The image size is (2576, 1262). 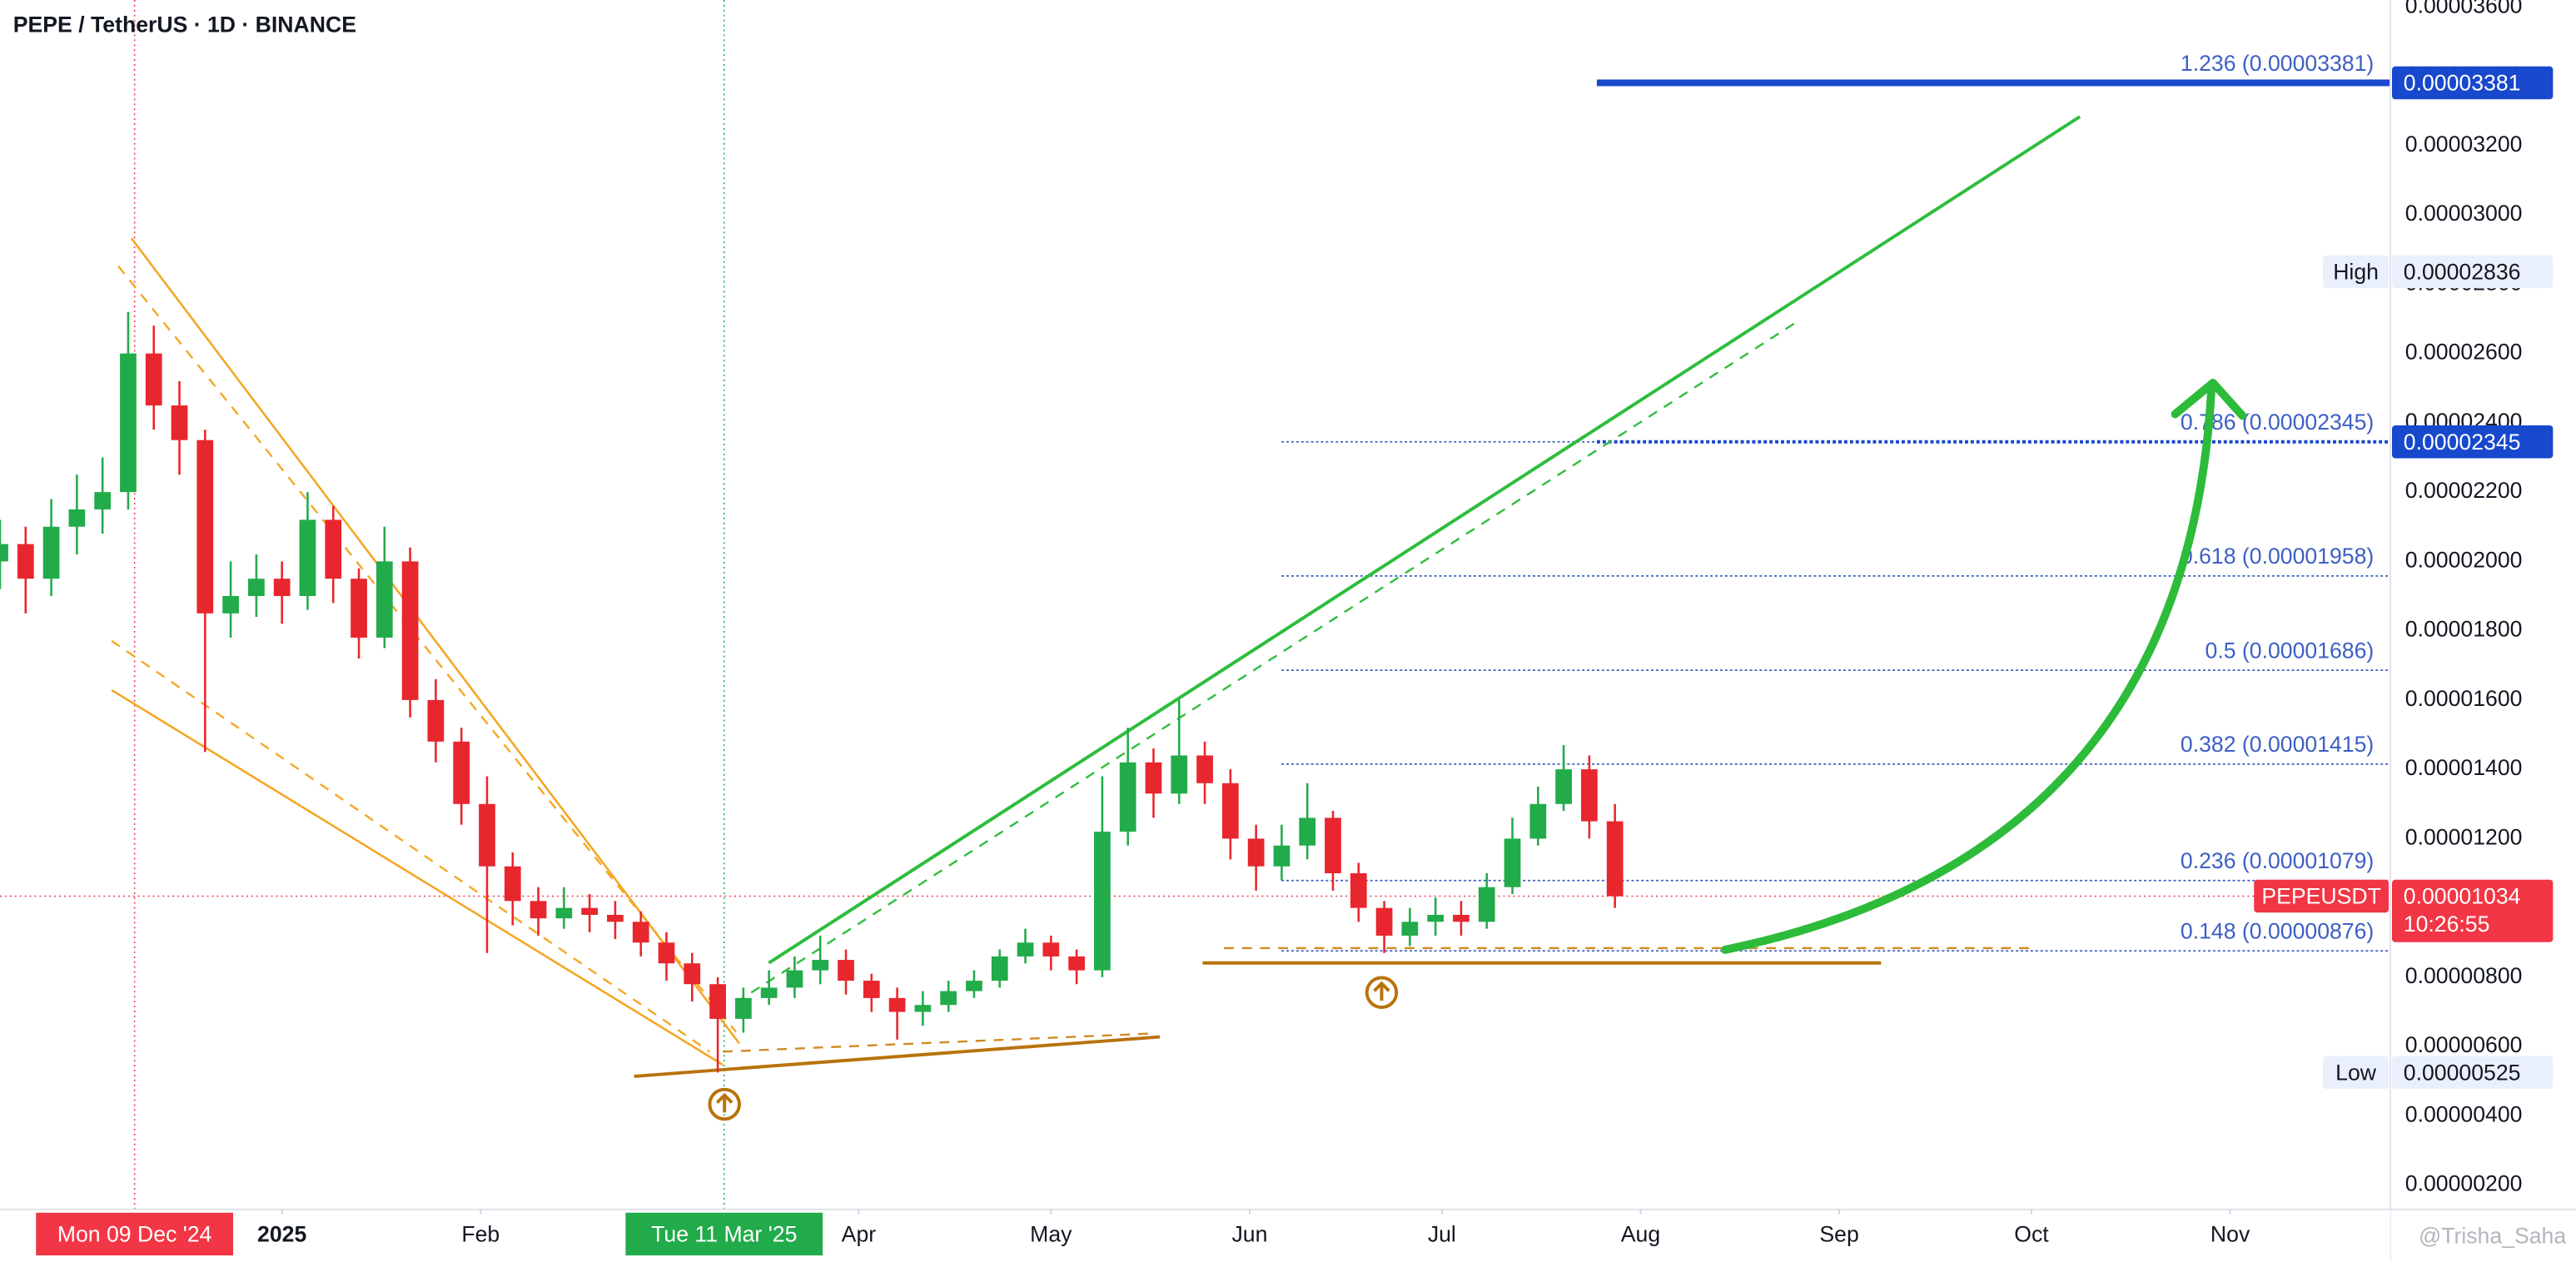 I want to click on extreme-title: Low, so click(x=2356, y=1073).